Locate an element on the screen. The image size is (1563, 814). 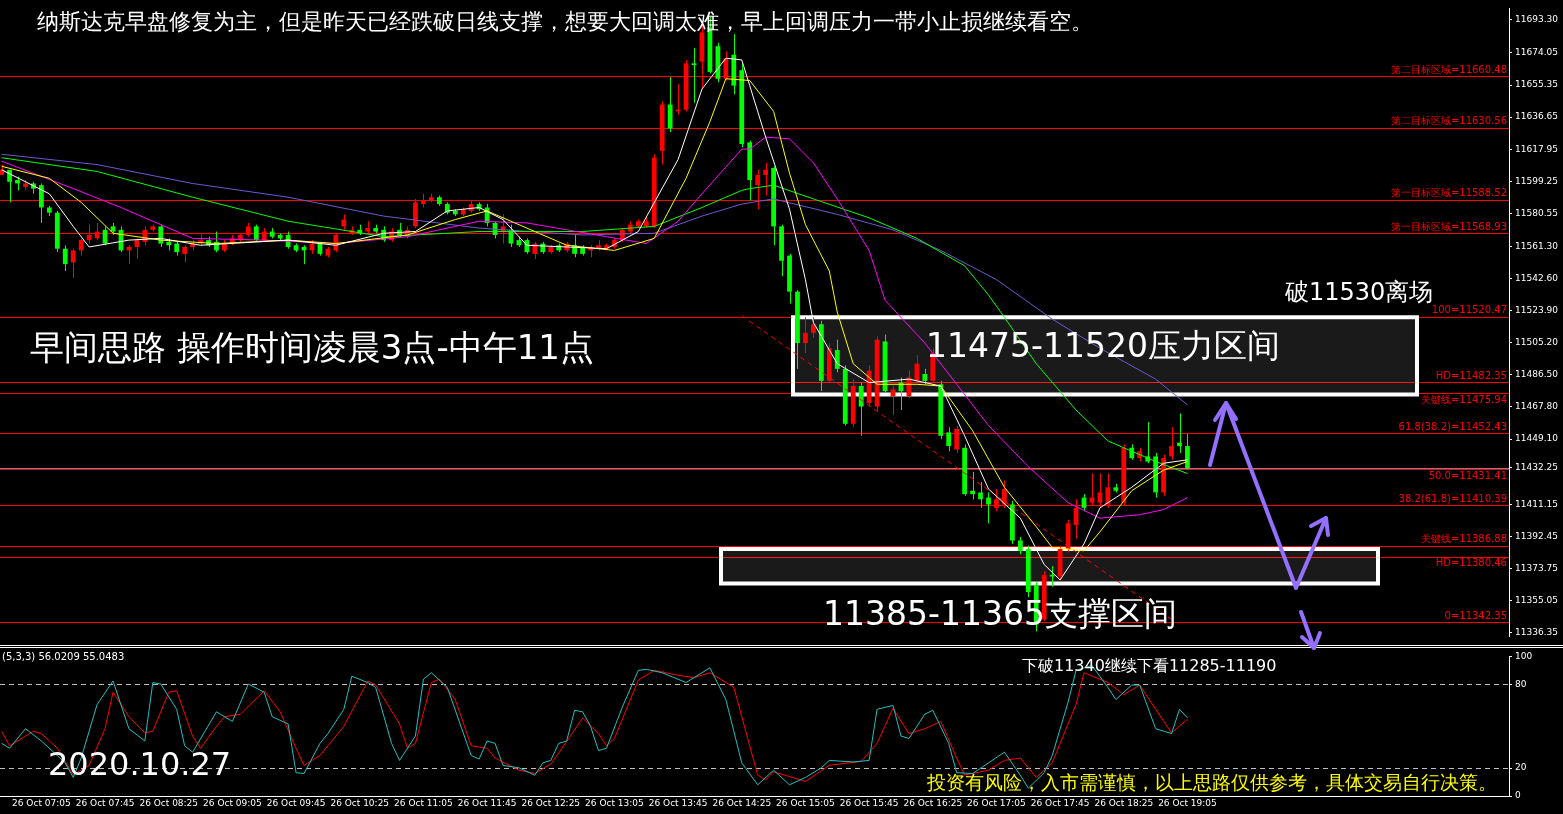
y-tick-label: 11432.25 is located at coordinates (1536, 467).